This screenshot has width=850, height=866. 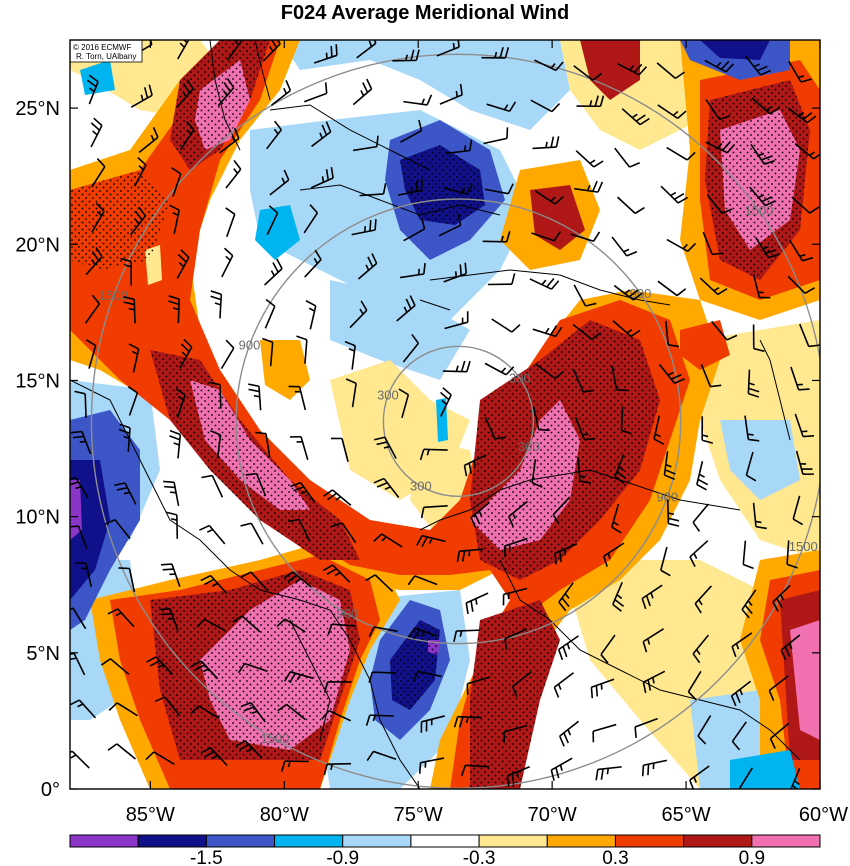 What do you see at coordinates (37, 245) in the screenshot?
I see `lat-label: 20°N` at bounding box center [37, 245].